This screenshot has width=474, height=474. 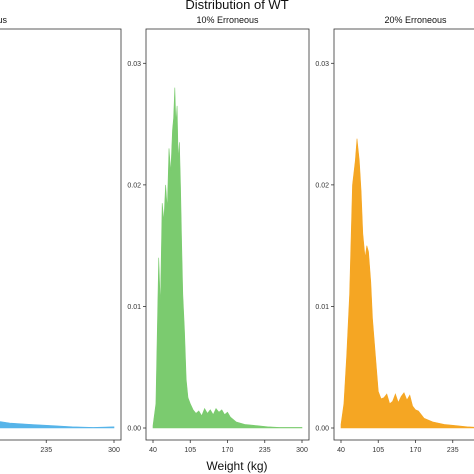 What do you see at coordinates (236, 466) in the screenshot?
I see `x-axis-label: Weight (kg)` at bounding box center [236, 466].